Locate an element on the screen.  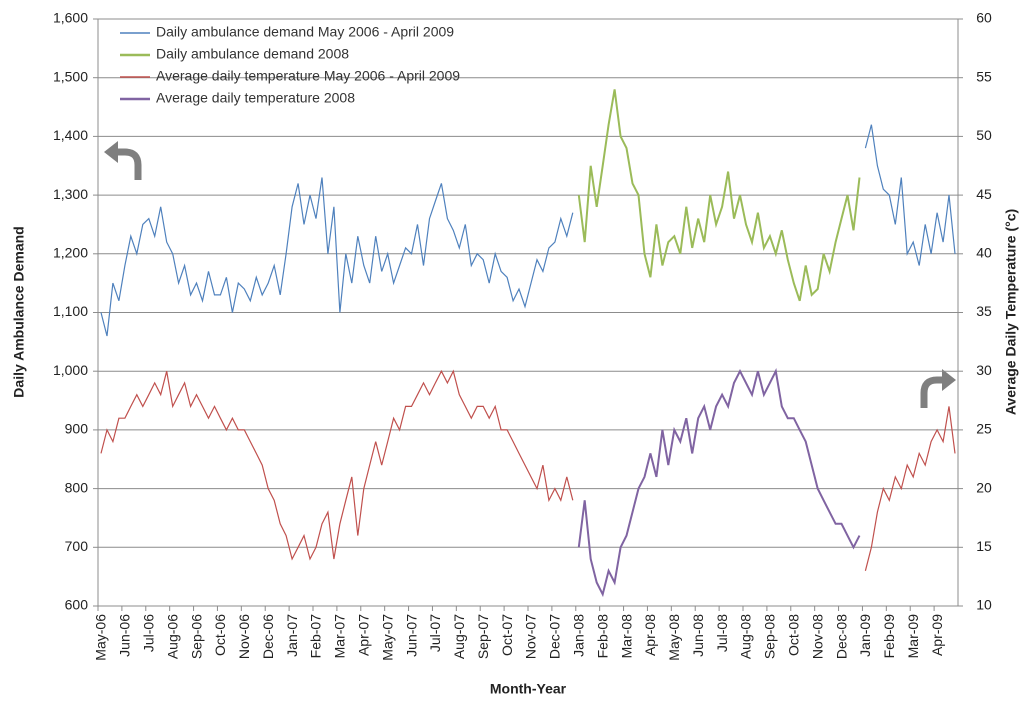
x-tick-label: Dec-06 is located at coordinates (268, 636).